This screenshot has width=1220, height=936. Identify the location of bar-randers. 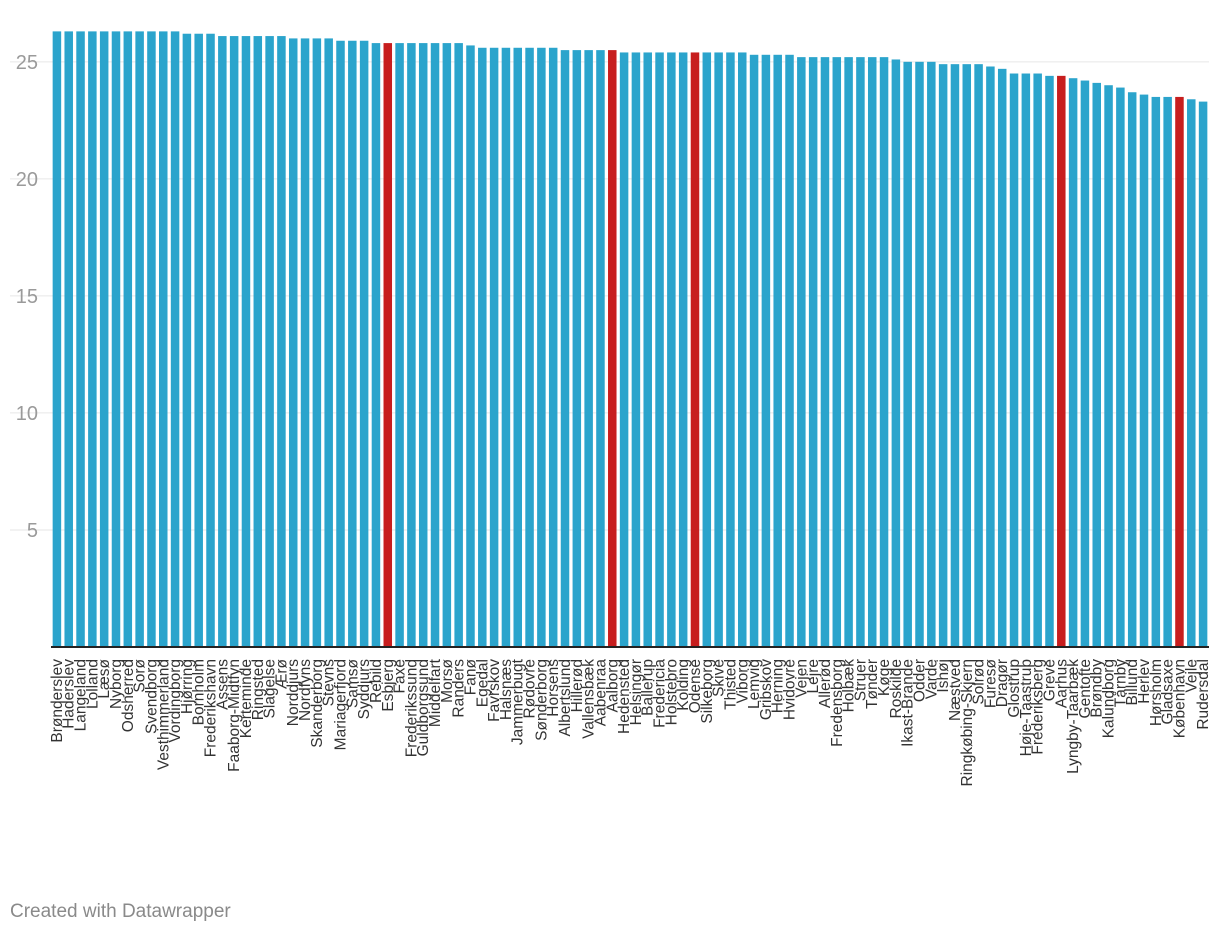
(458, 345).